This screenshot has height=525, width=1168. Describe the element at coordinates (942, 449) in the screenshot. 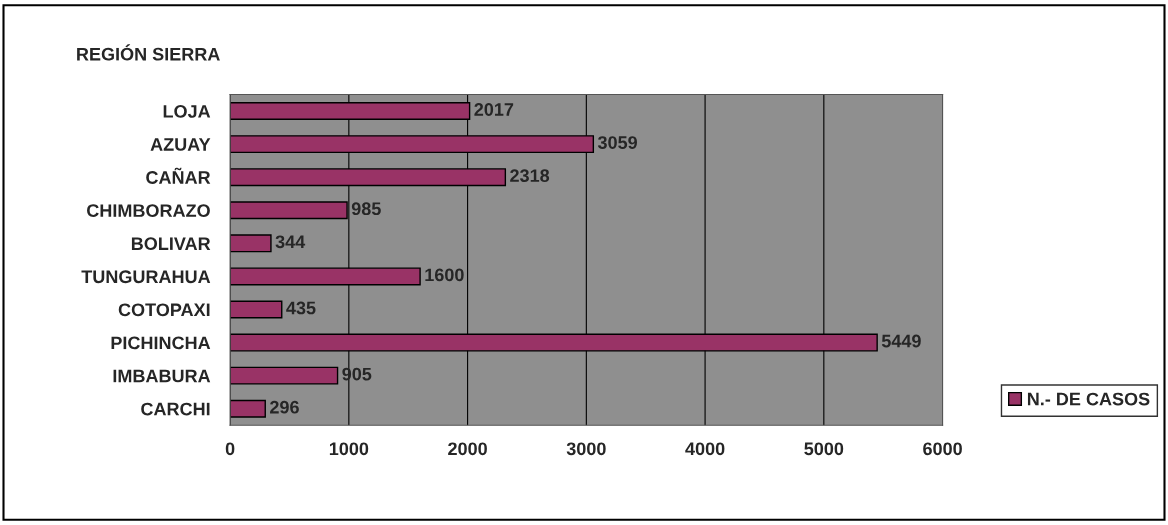

I see `x-tick-label: 6000` at that location.